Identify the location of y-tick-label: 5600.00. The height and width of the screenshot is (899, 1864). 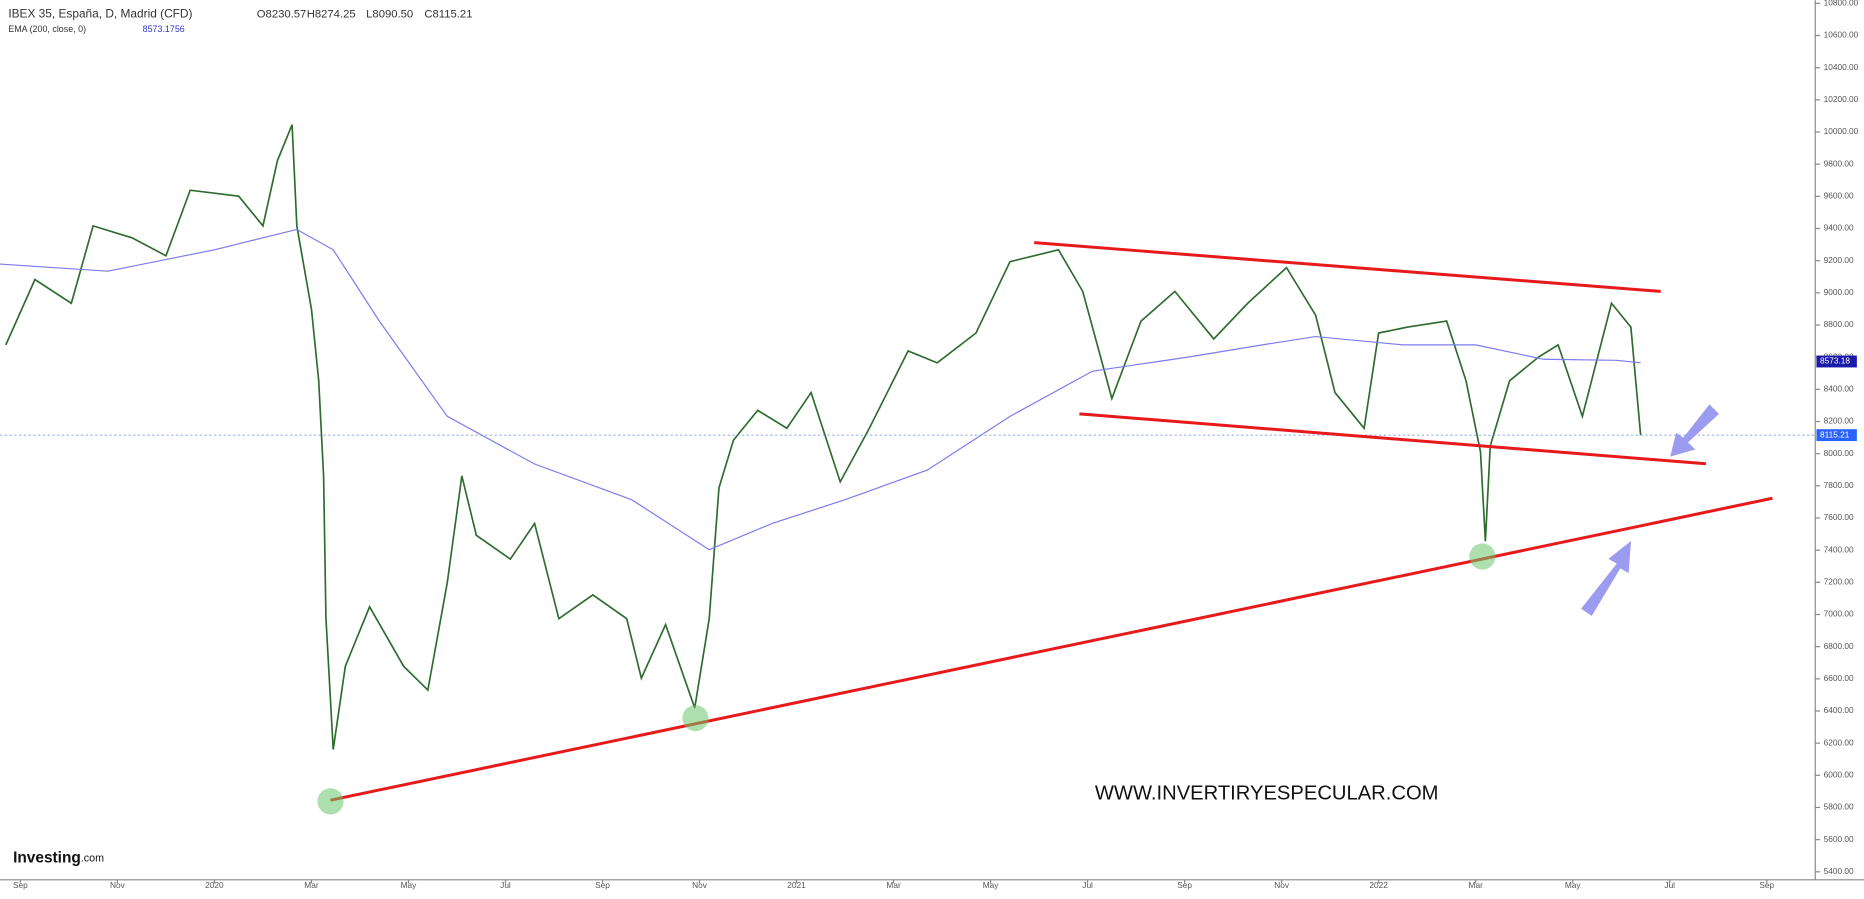
(1839, 839).